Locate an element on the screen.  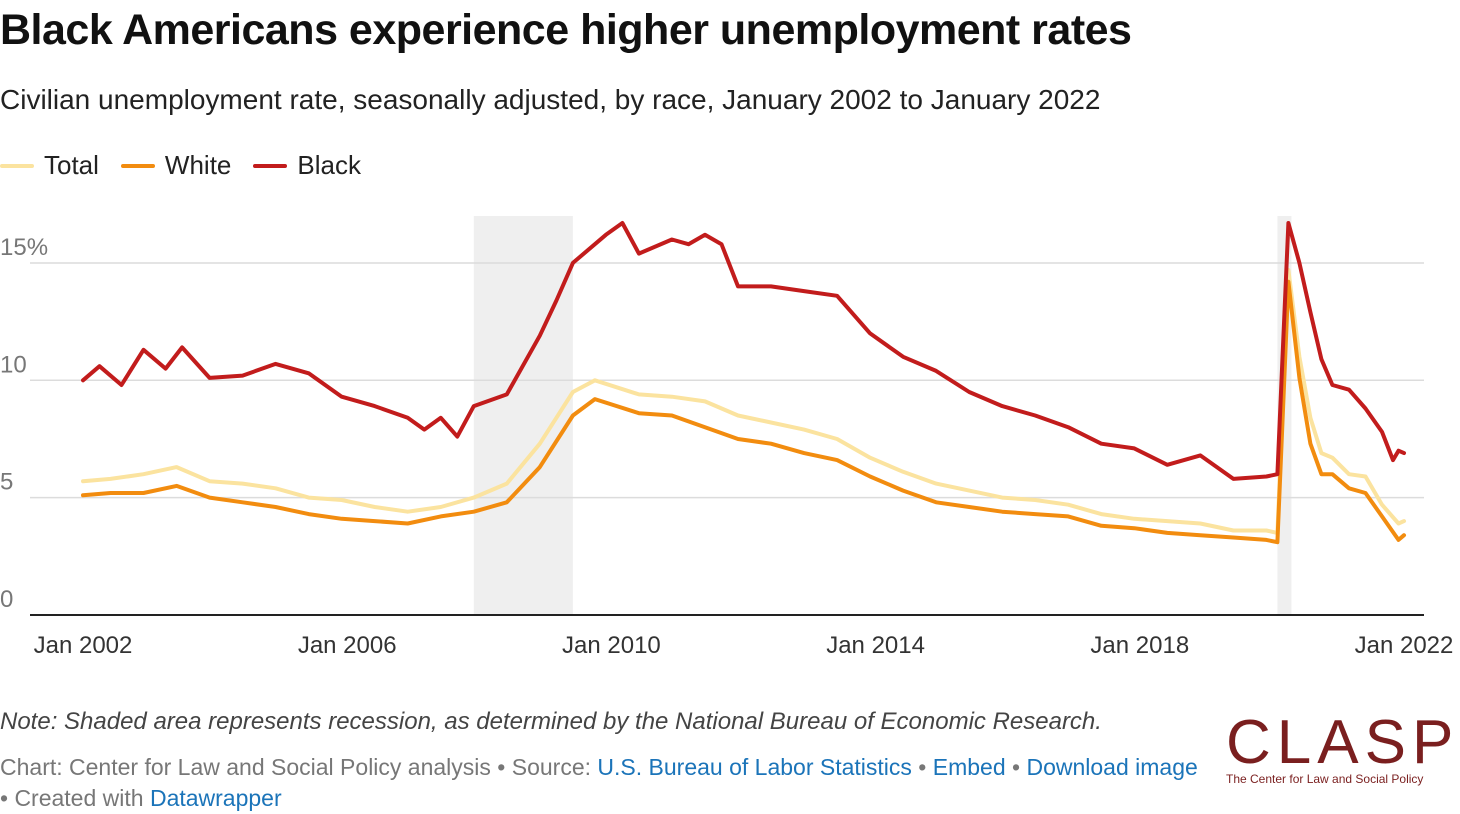
credit-sep-source: • Source: is located at coordinates (544, 767).